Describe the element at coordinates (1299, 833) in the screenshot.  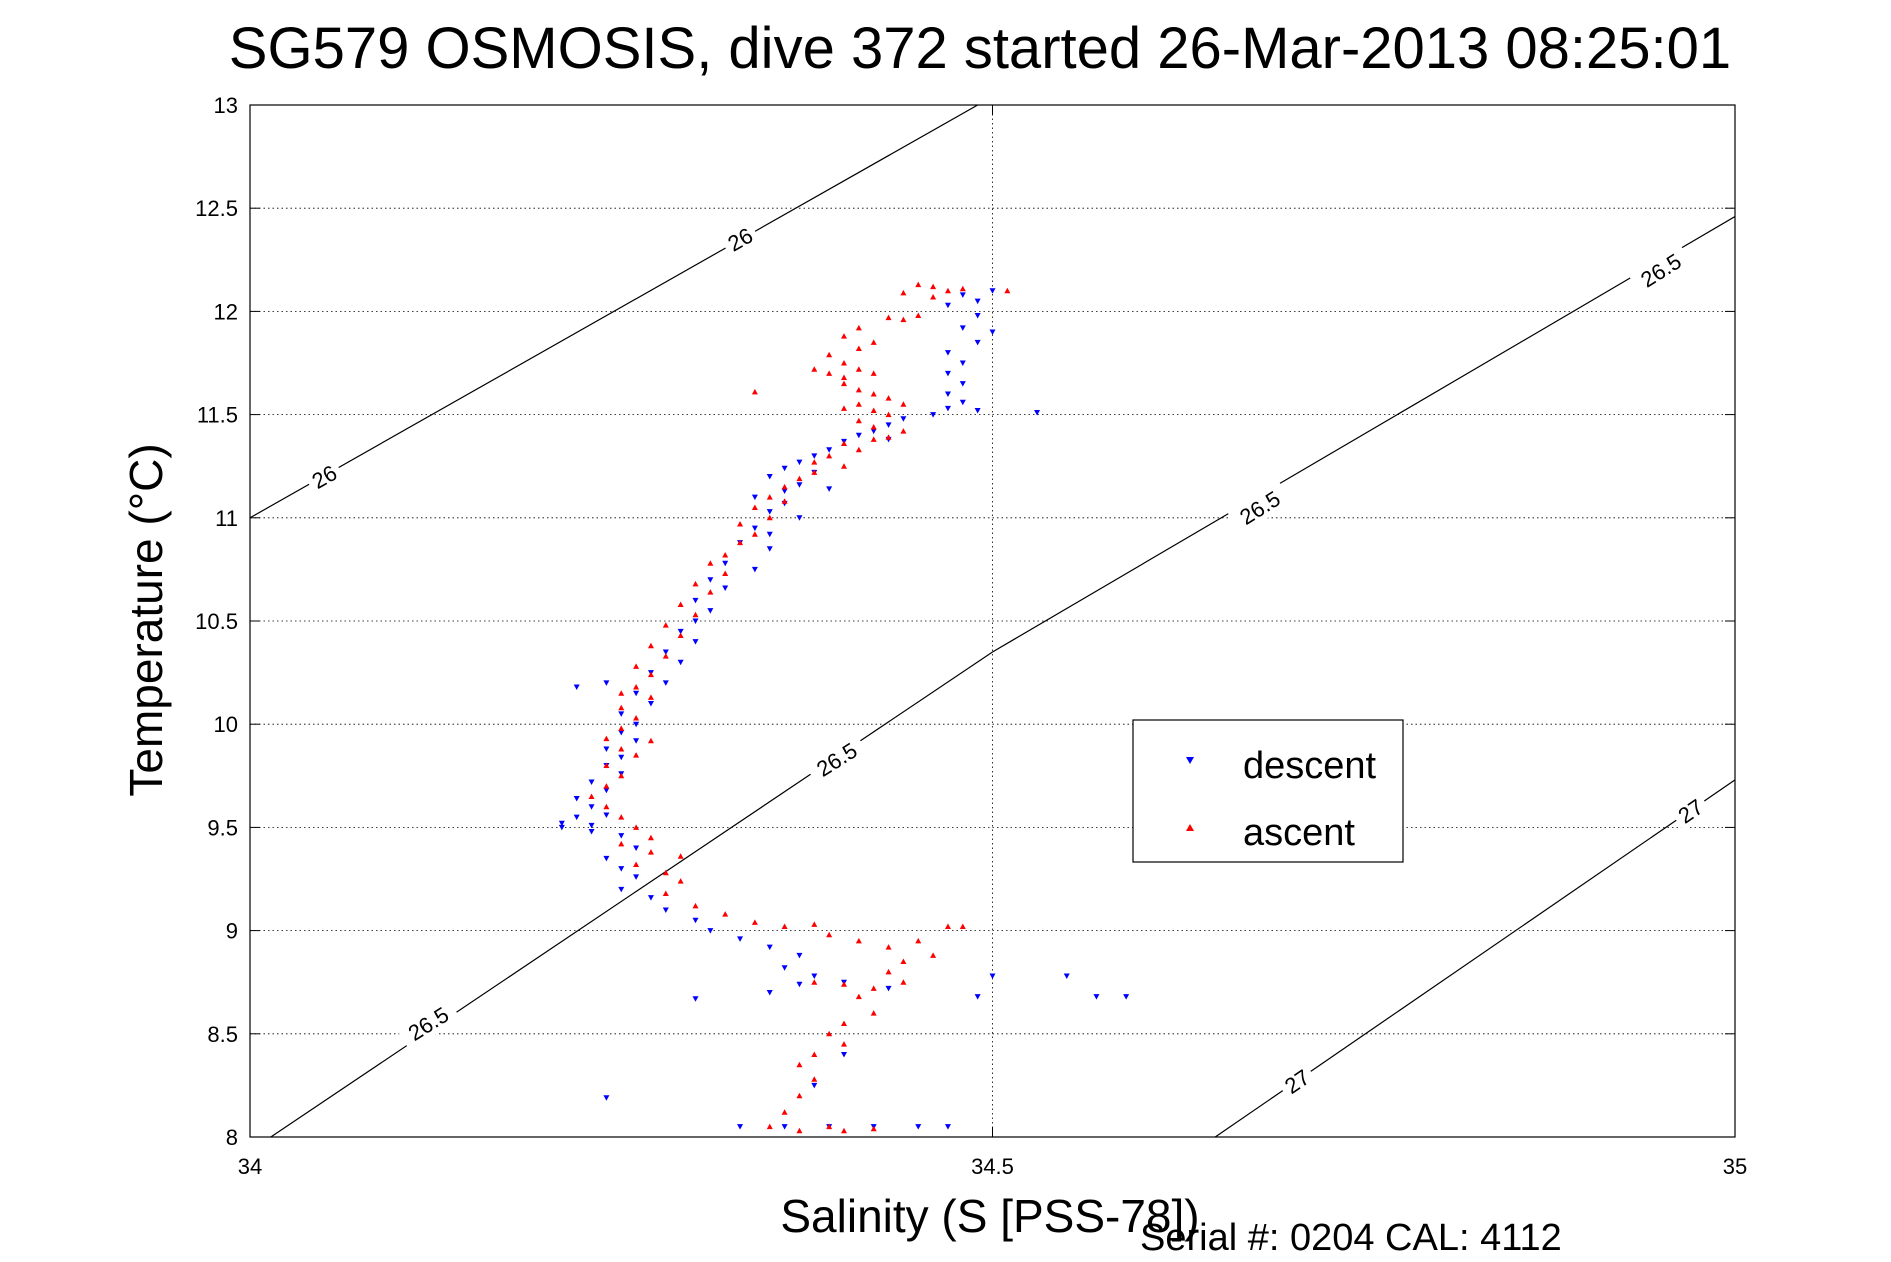
I see `legend-ascent-label: ascent` at that location.